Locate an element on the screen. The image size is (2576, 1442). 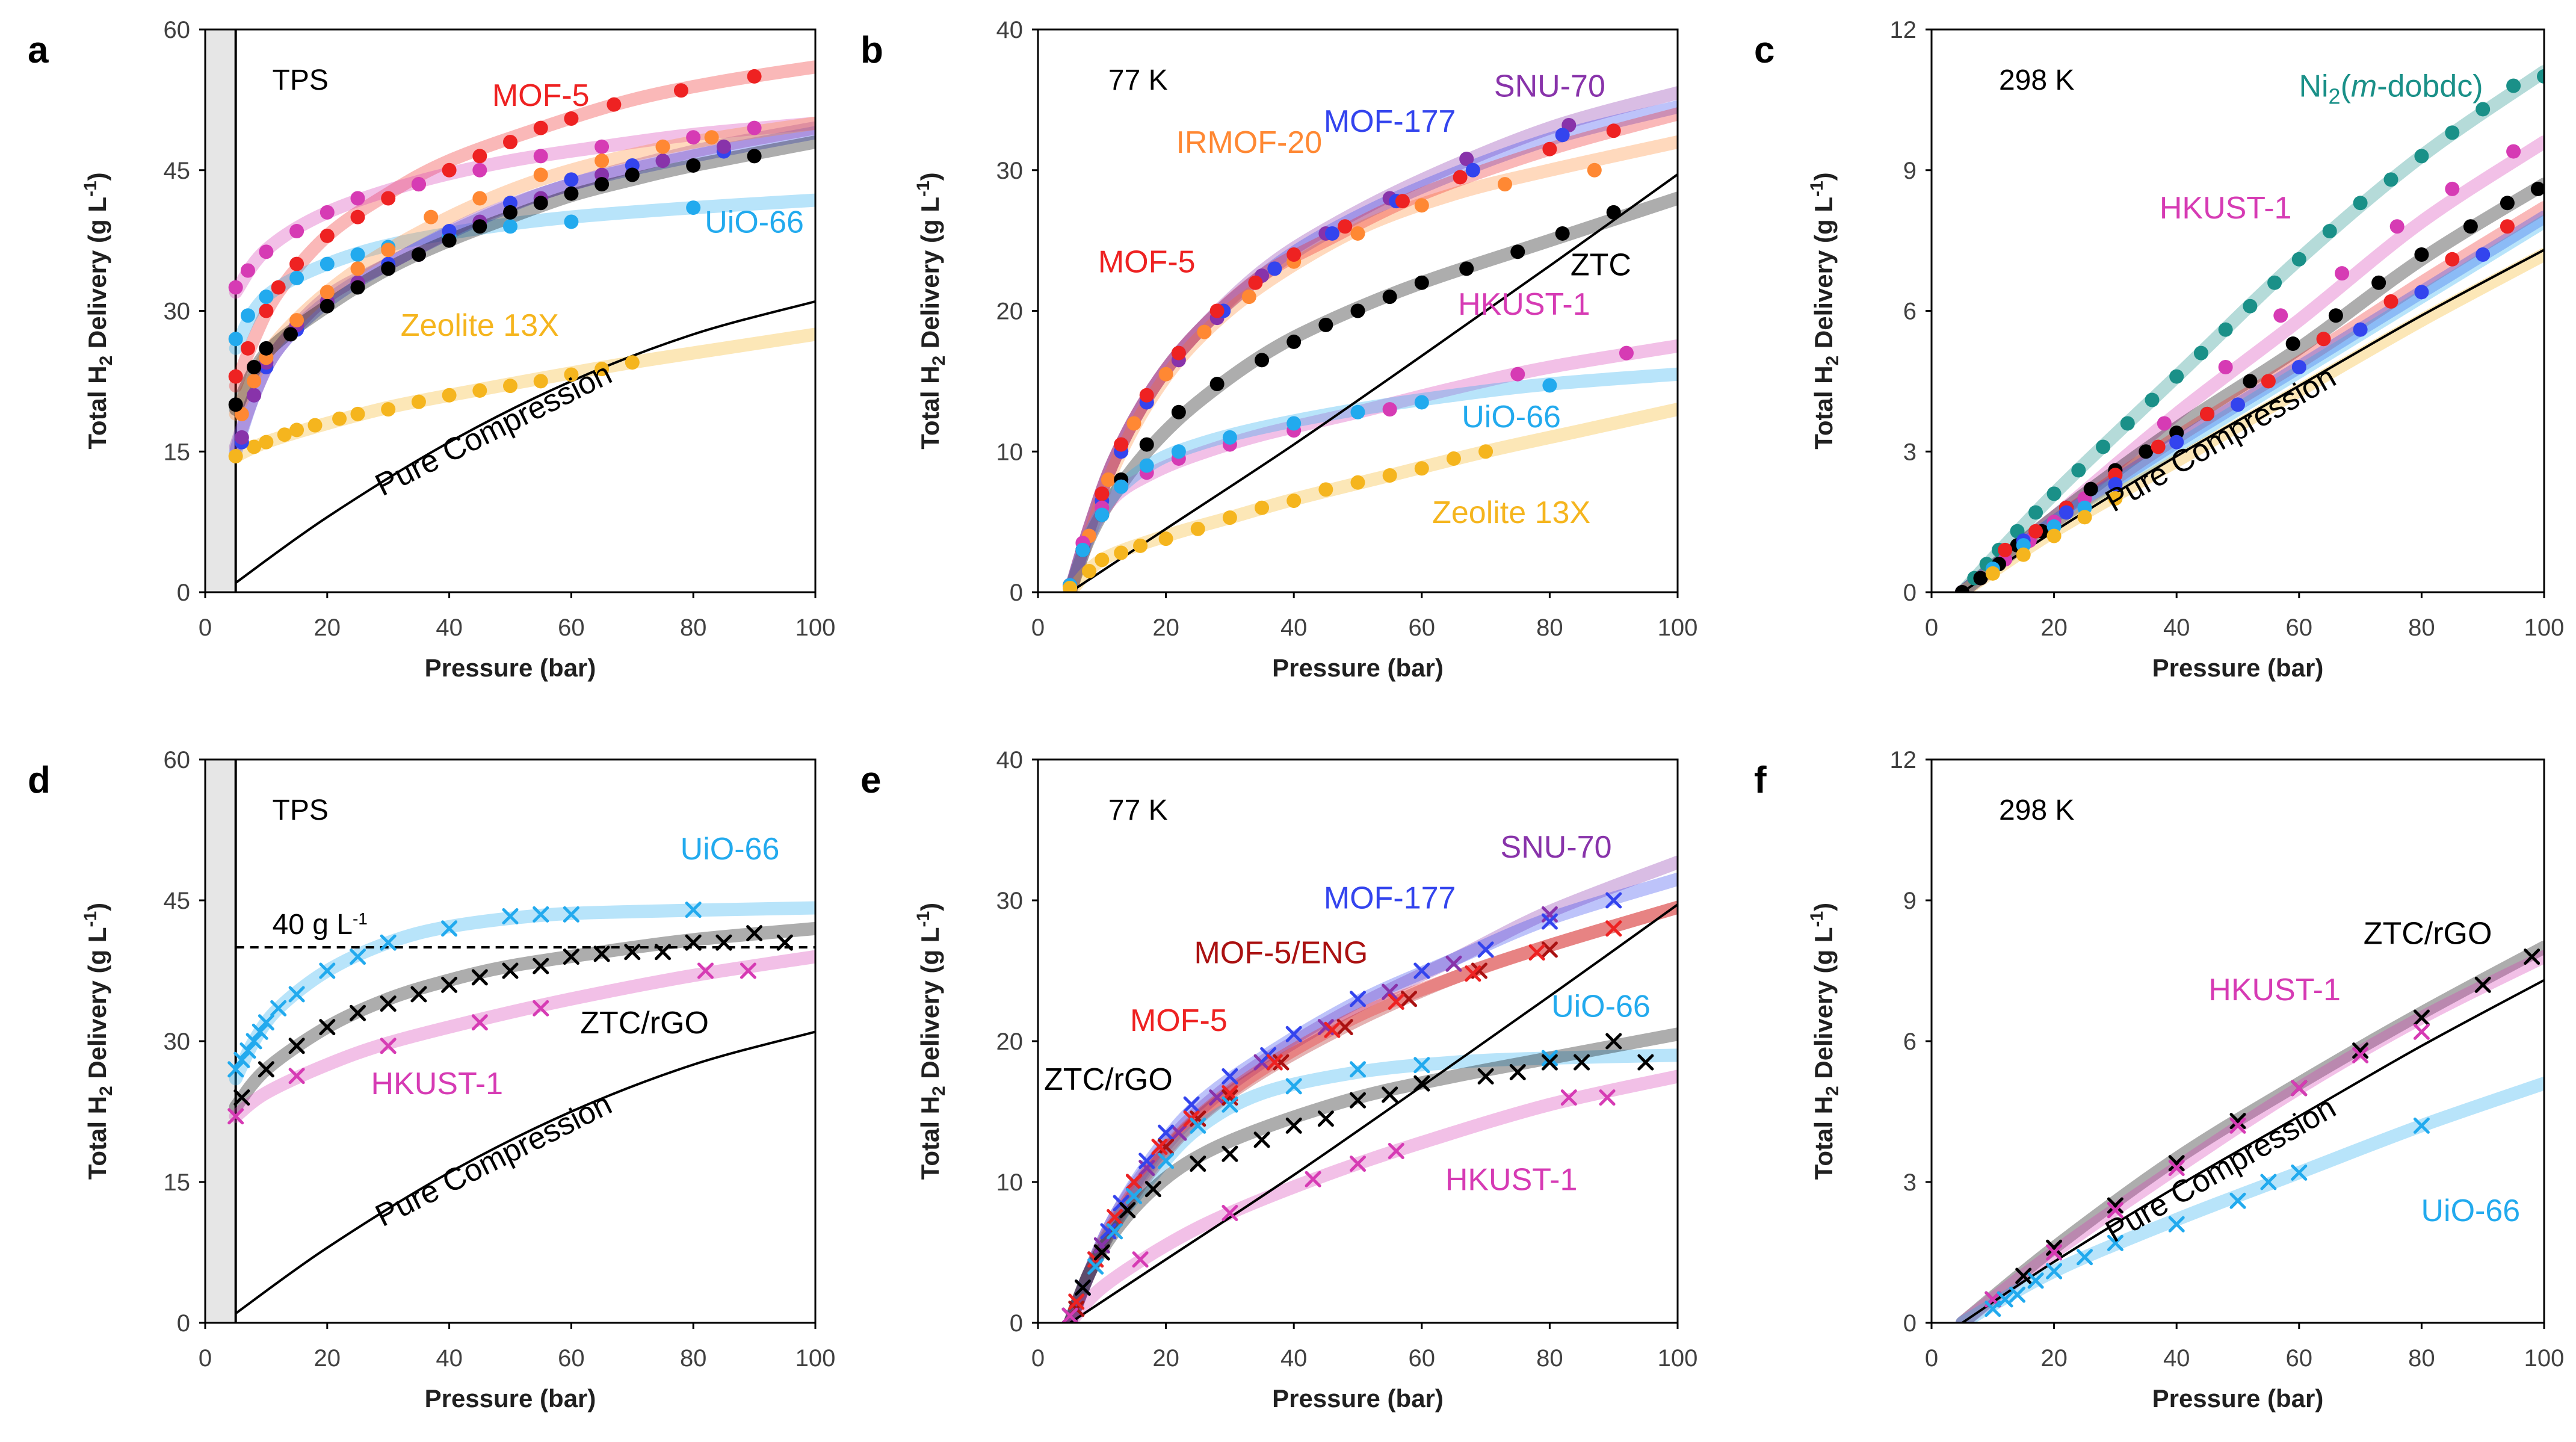
panel-condition: 298 K is located at coordinates (2036, 80).